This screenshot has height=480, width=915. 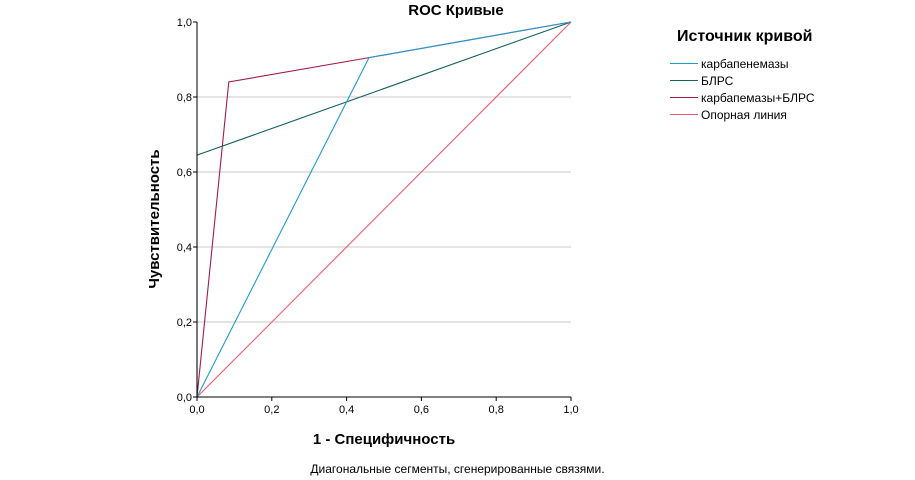 I want to click on legend-label: карбапенемазы, so click(x=745, y=63).